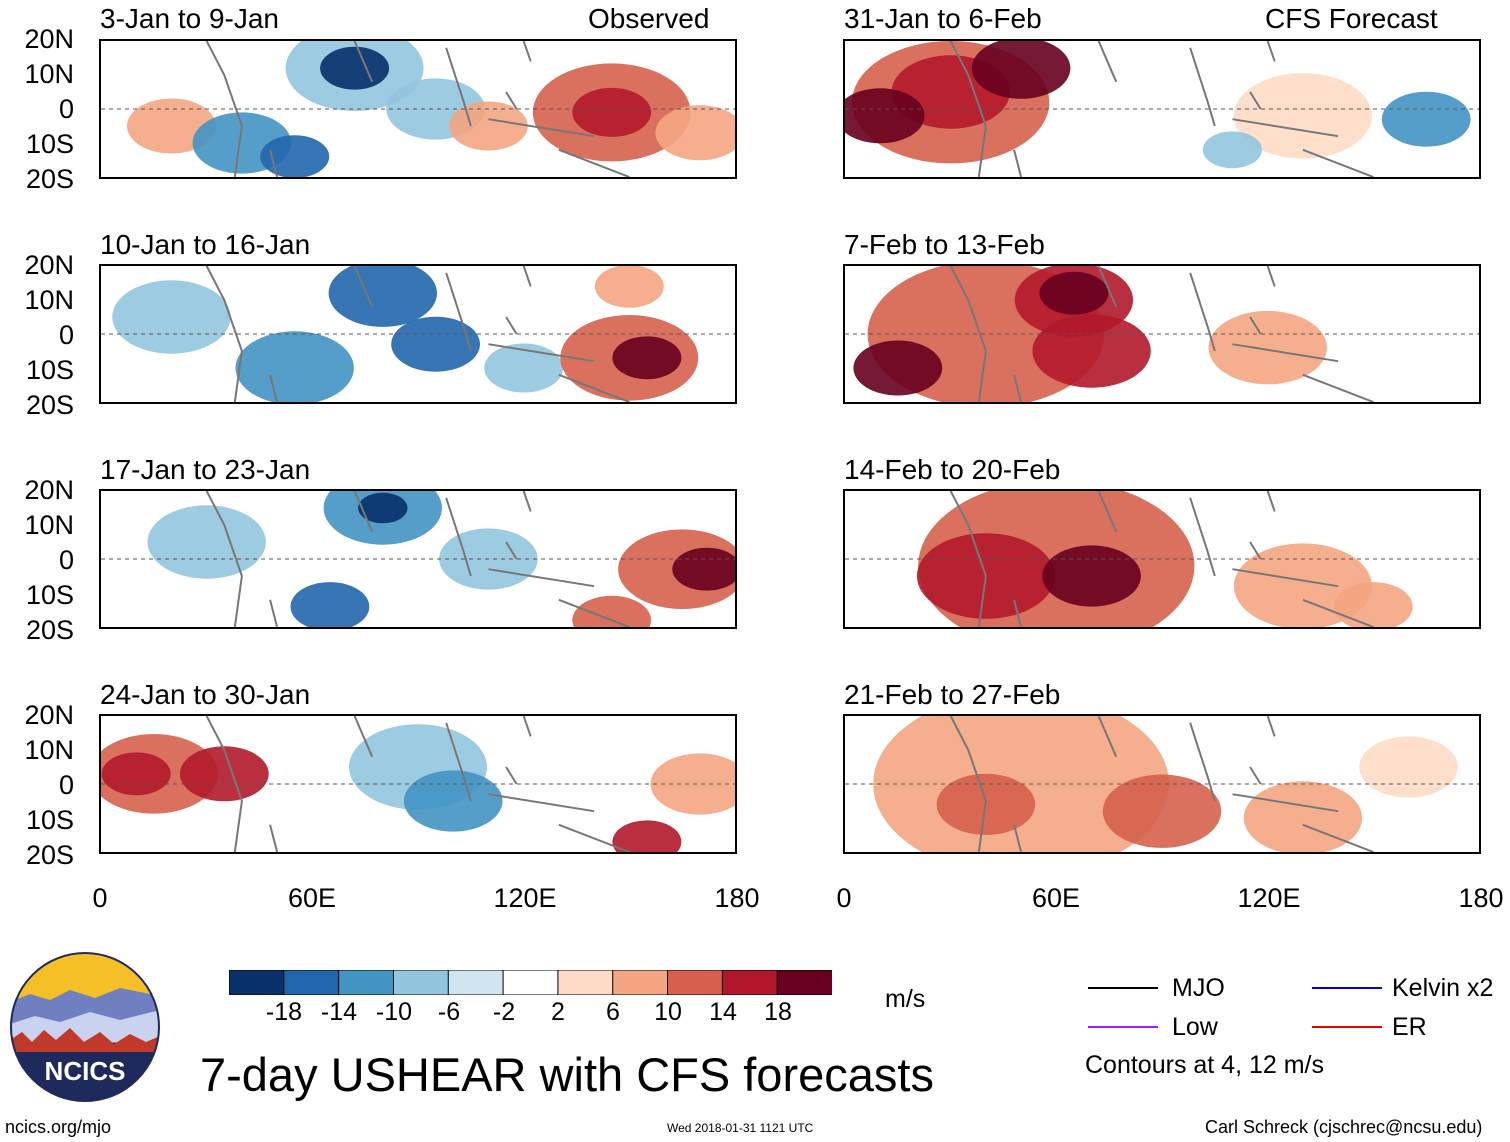 Image resolution: width=1510 pixels, height=1142 pixels. I want to click on colorbar-units: m/s, so click(905, 999).